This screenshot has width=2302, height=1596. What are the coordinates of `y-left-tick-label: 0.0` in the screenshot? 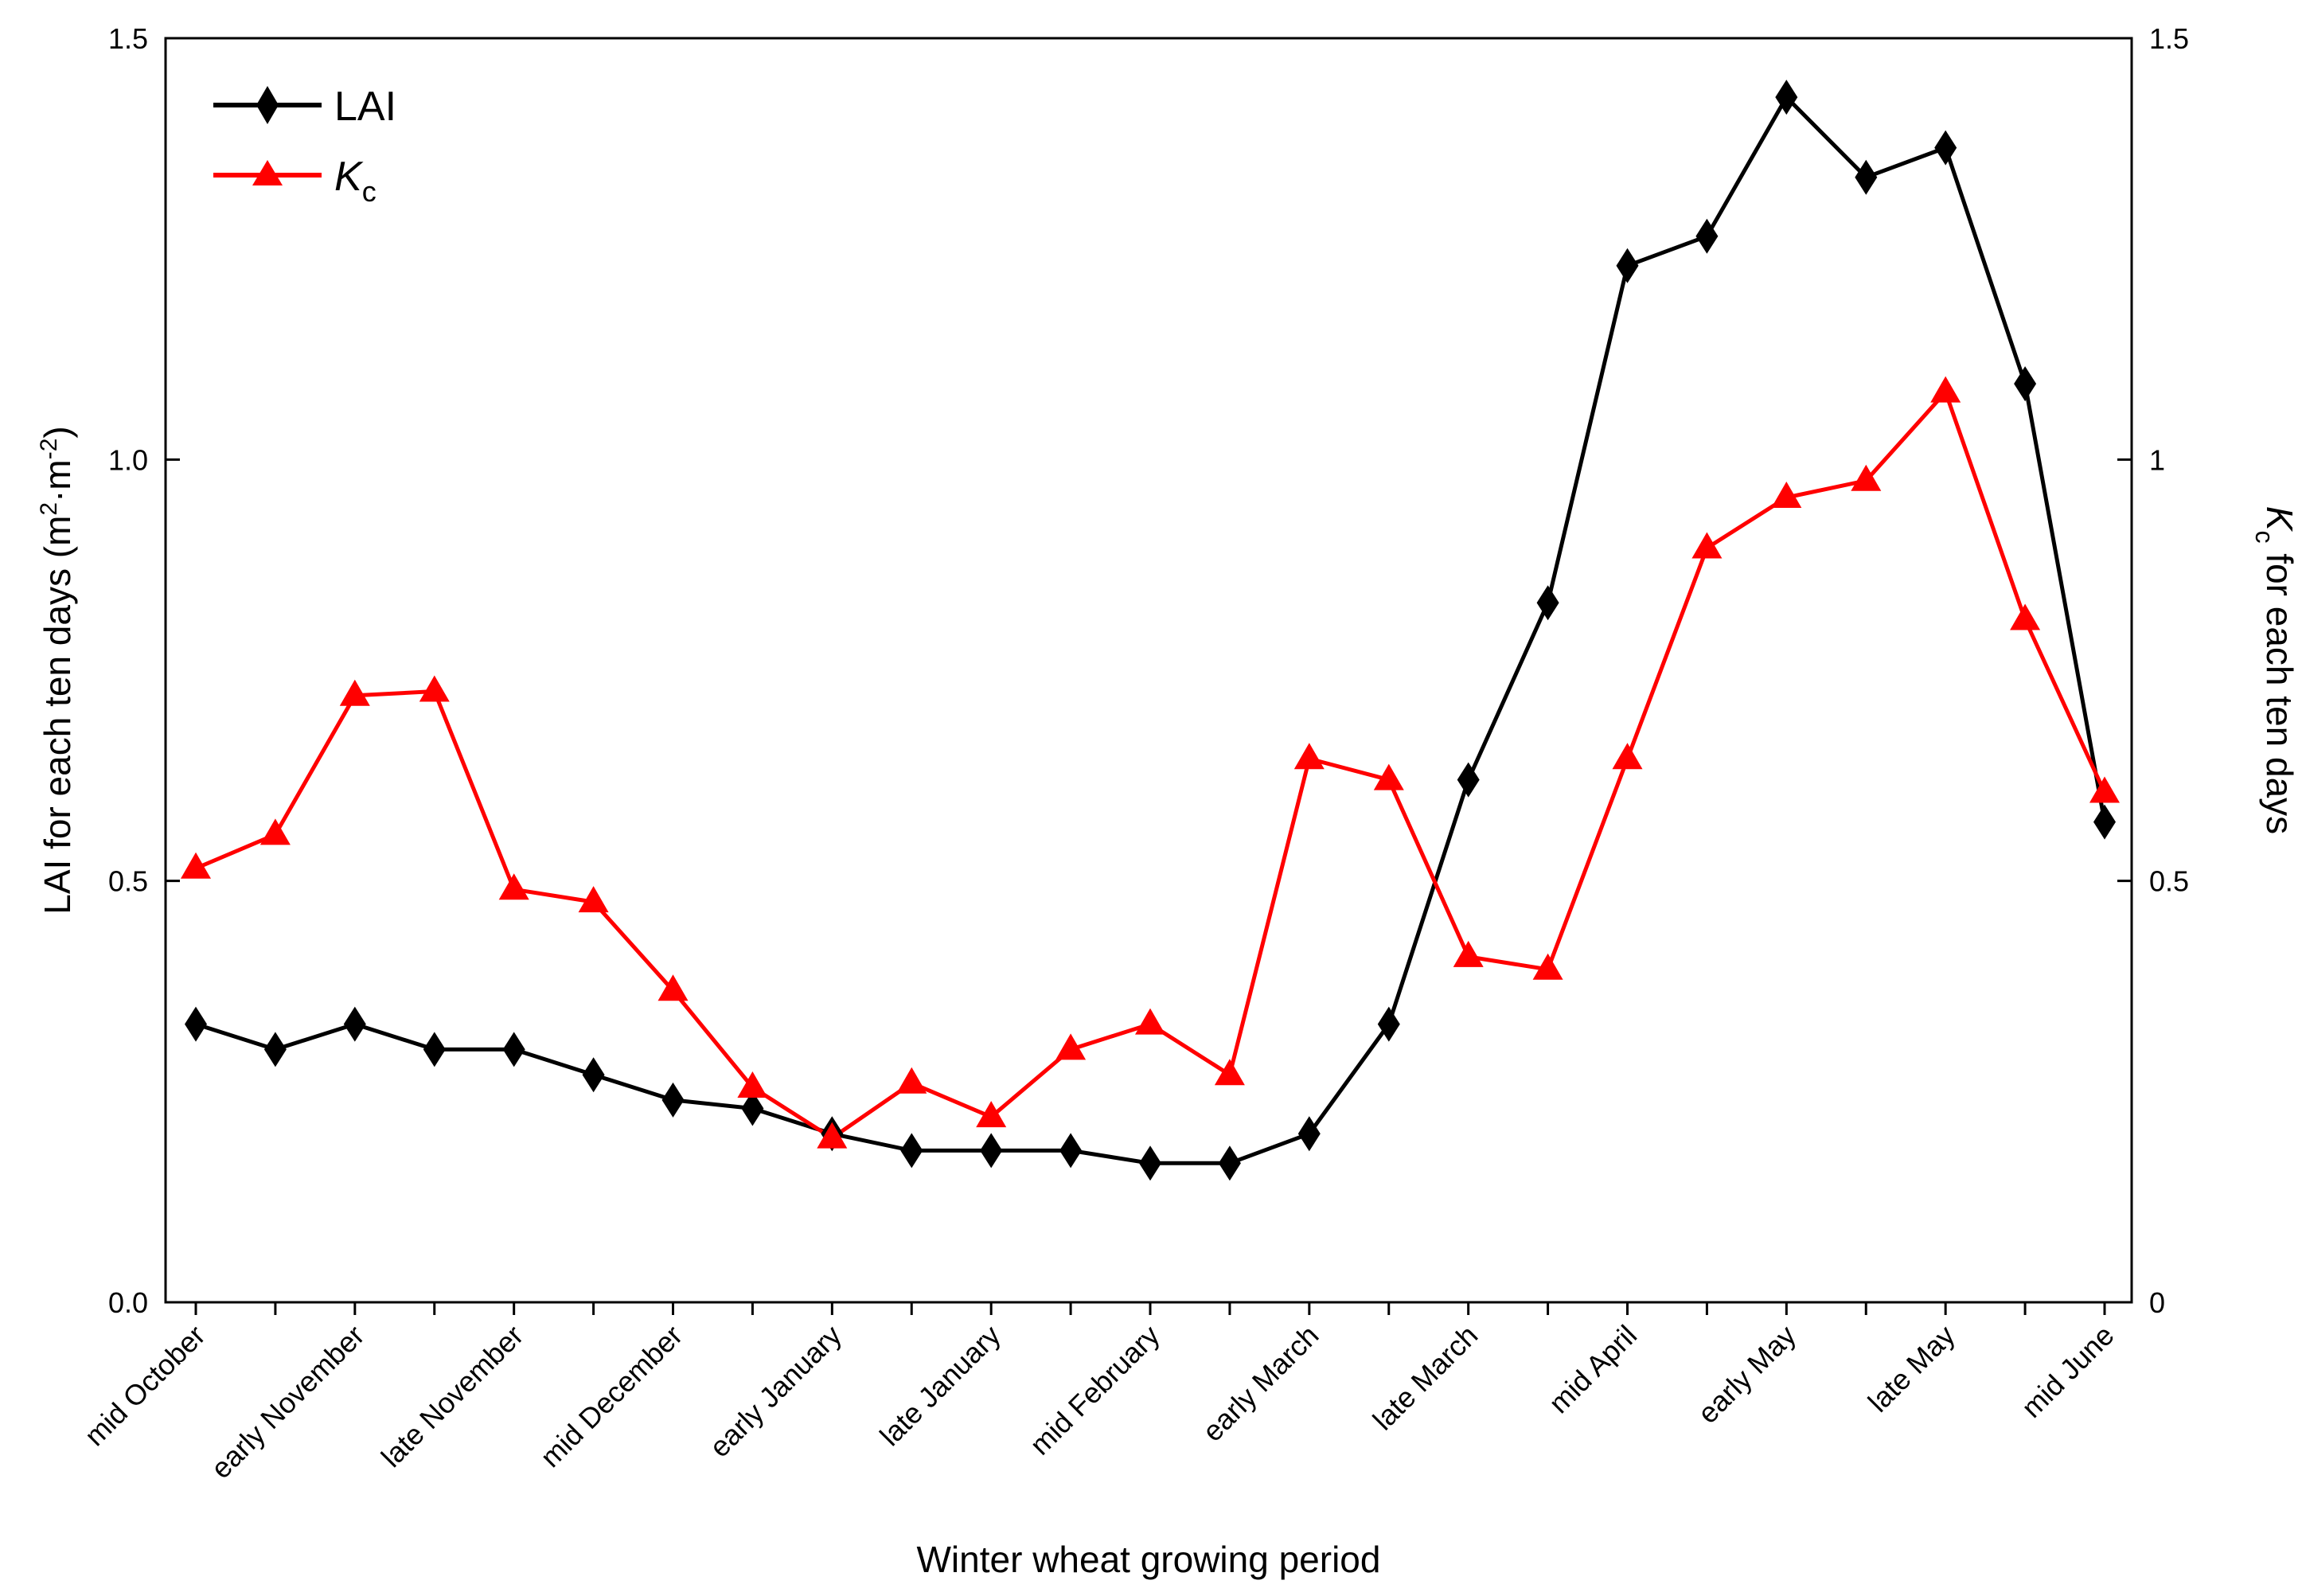 It's located at (128, 1303).